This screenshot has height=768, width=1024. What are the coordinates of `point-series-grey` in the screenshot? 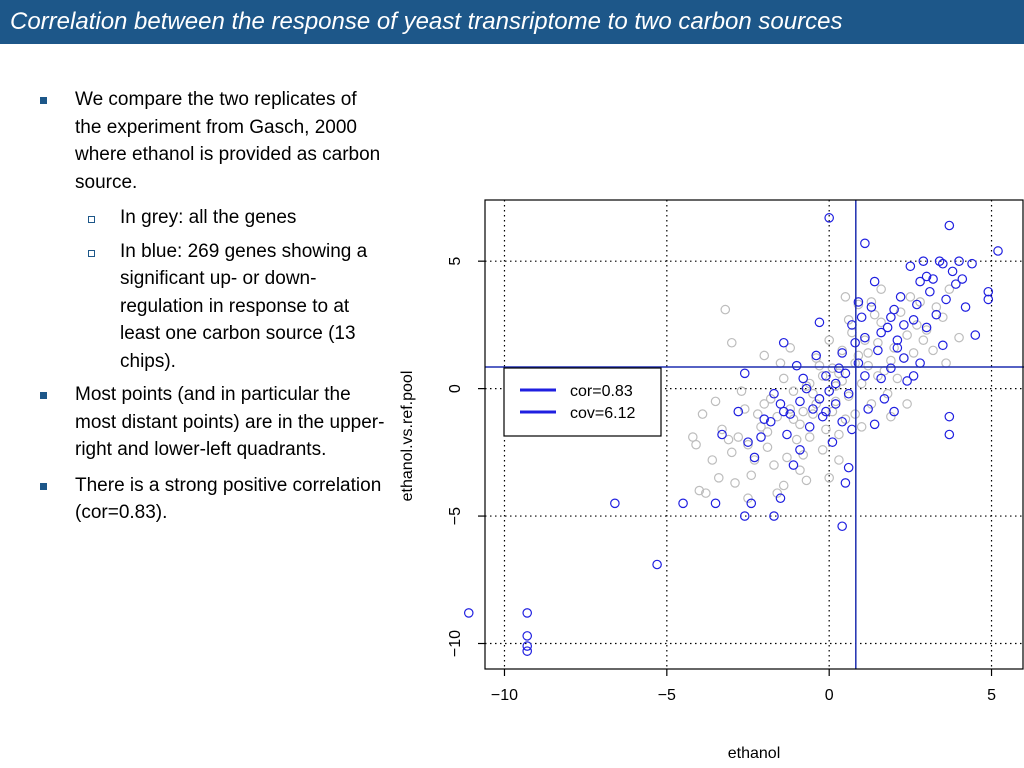 It's located at (826, 394).